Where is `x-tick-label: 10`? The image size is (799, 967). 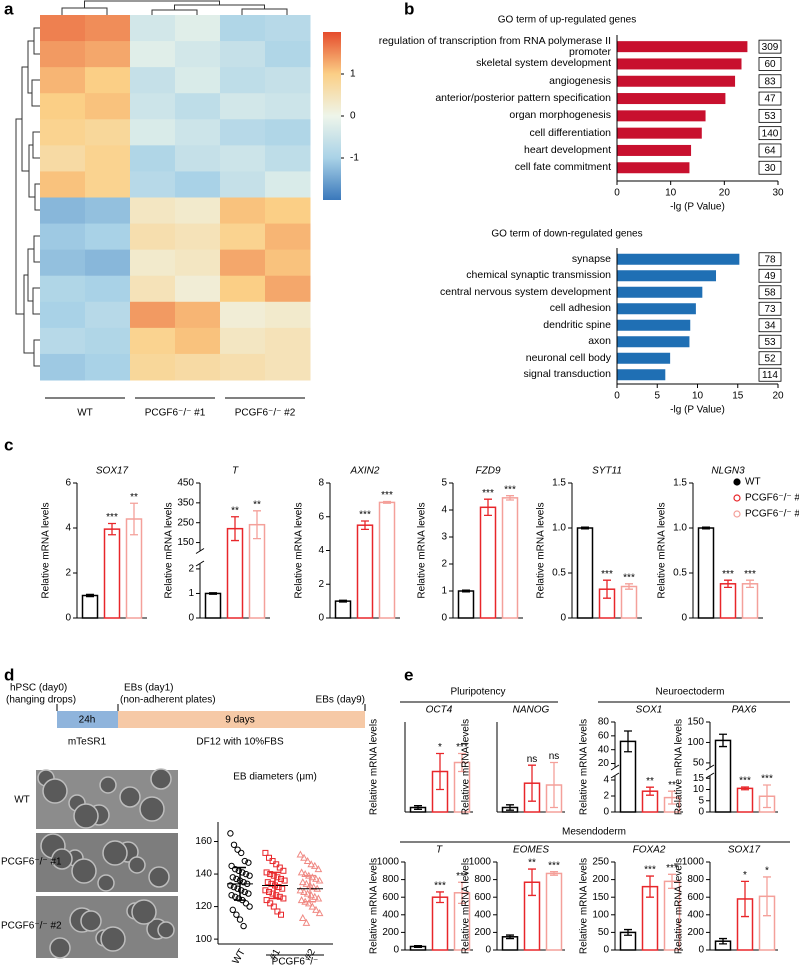
x-tick-label: 10 is located at coordinates (671, 193).